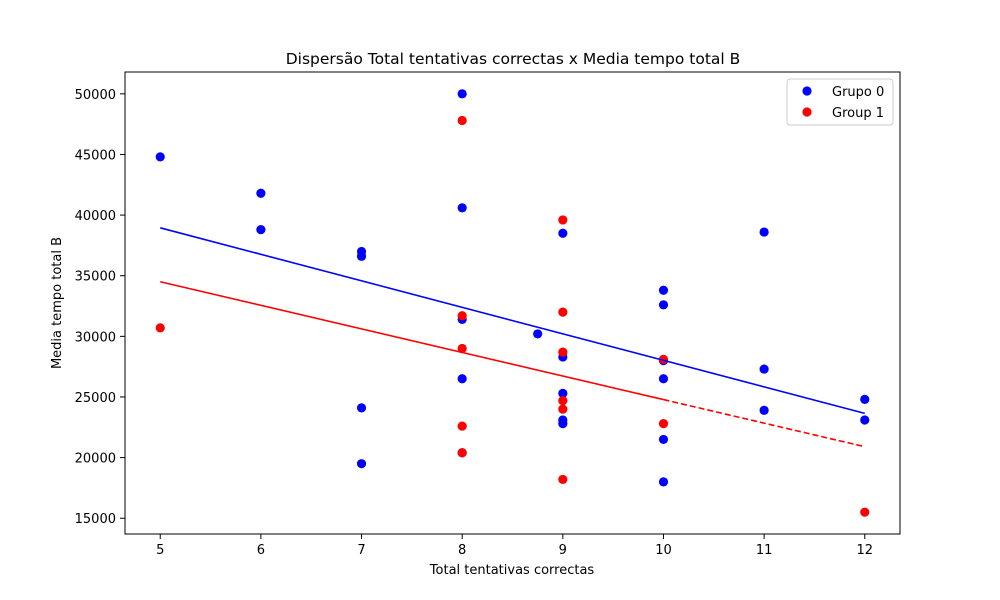  What do you see at coordinates (514, 546) in the screenshot?
I see `x-axis-ticks: 5 6 7 8 9 10 11 12` at bounding box center [514, 546].